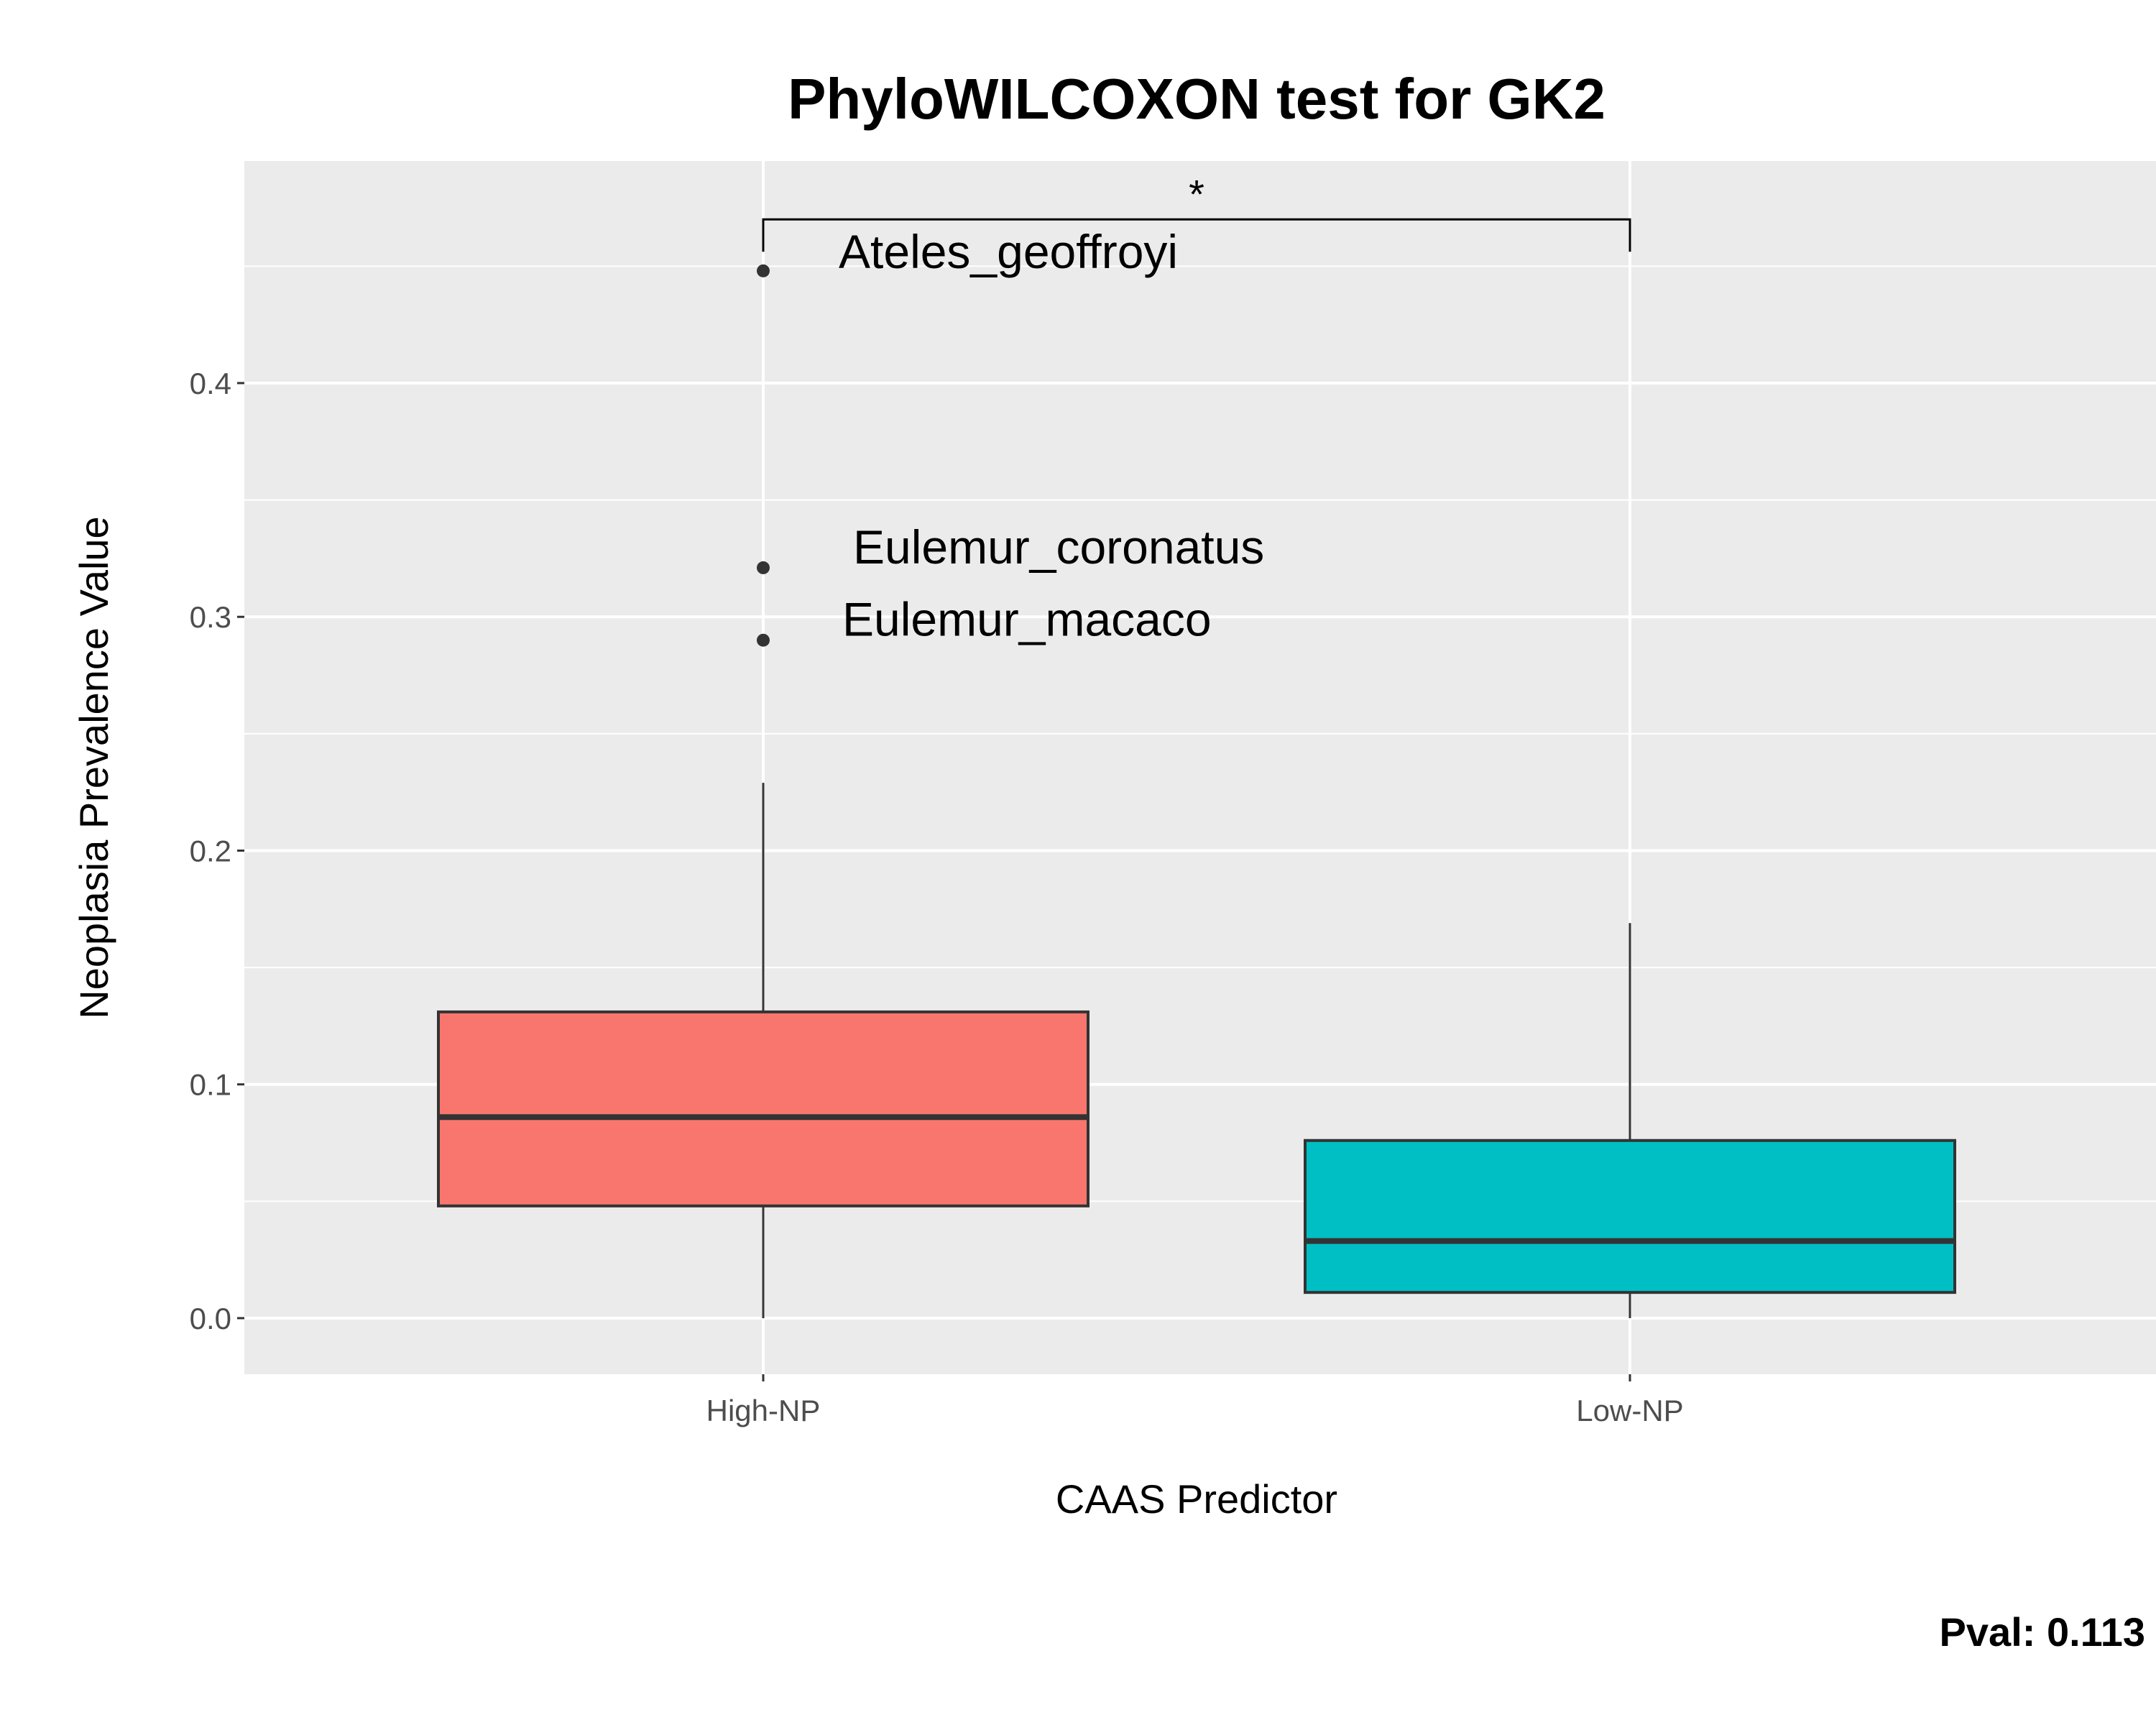  What do you see at coordinates (210, 851) in the screenshot?
I see `y-tick-label: 0.2` at bounding box center [210, 851].